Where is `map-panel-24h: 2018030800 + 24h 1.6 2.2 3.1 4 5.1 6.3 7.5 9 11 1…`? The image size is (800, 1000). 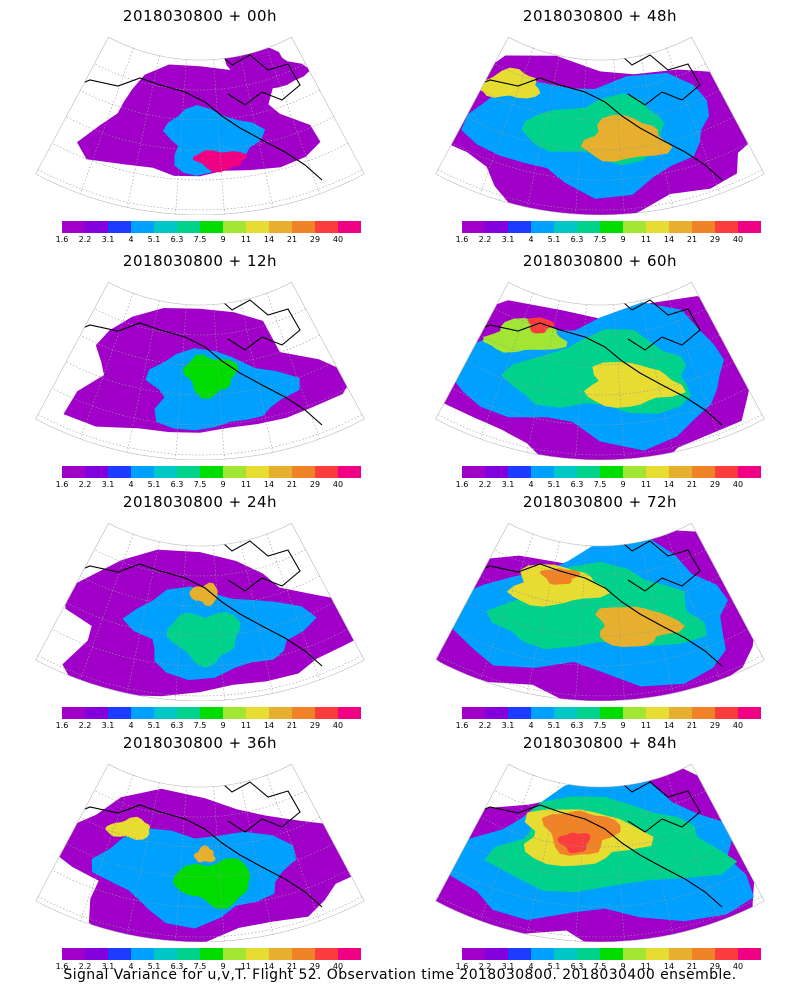
map-panel-24h: 2018030800 + 24h 1.6 2.2 3.1 4 5.1 6.3 7.5 9 11 1… is located at coordinates (200, 608).